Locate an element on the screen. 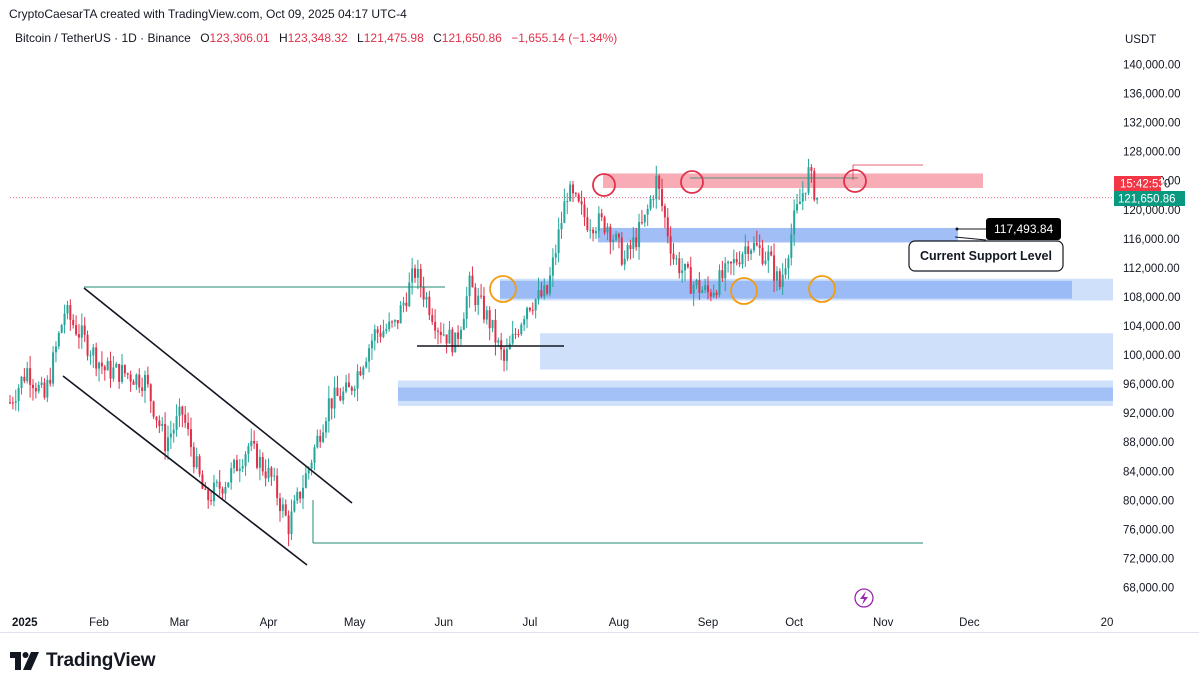 This screenshot has height=687, width=1199. lightning-icon is located at coordinates (864, 598).